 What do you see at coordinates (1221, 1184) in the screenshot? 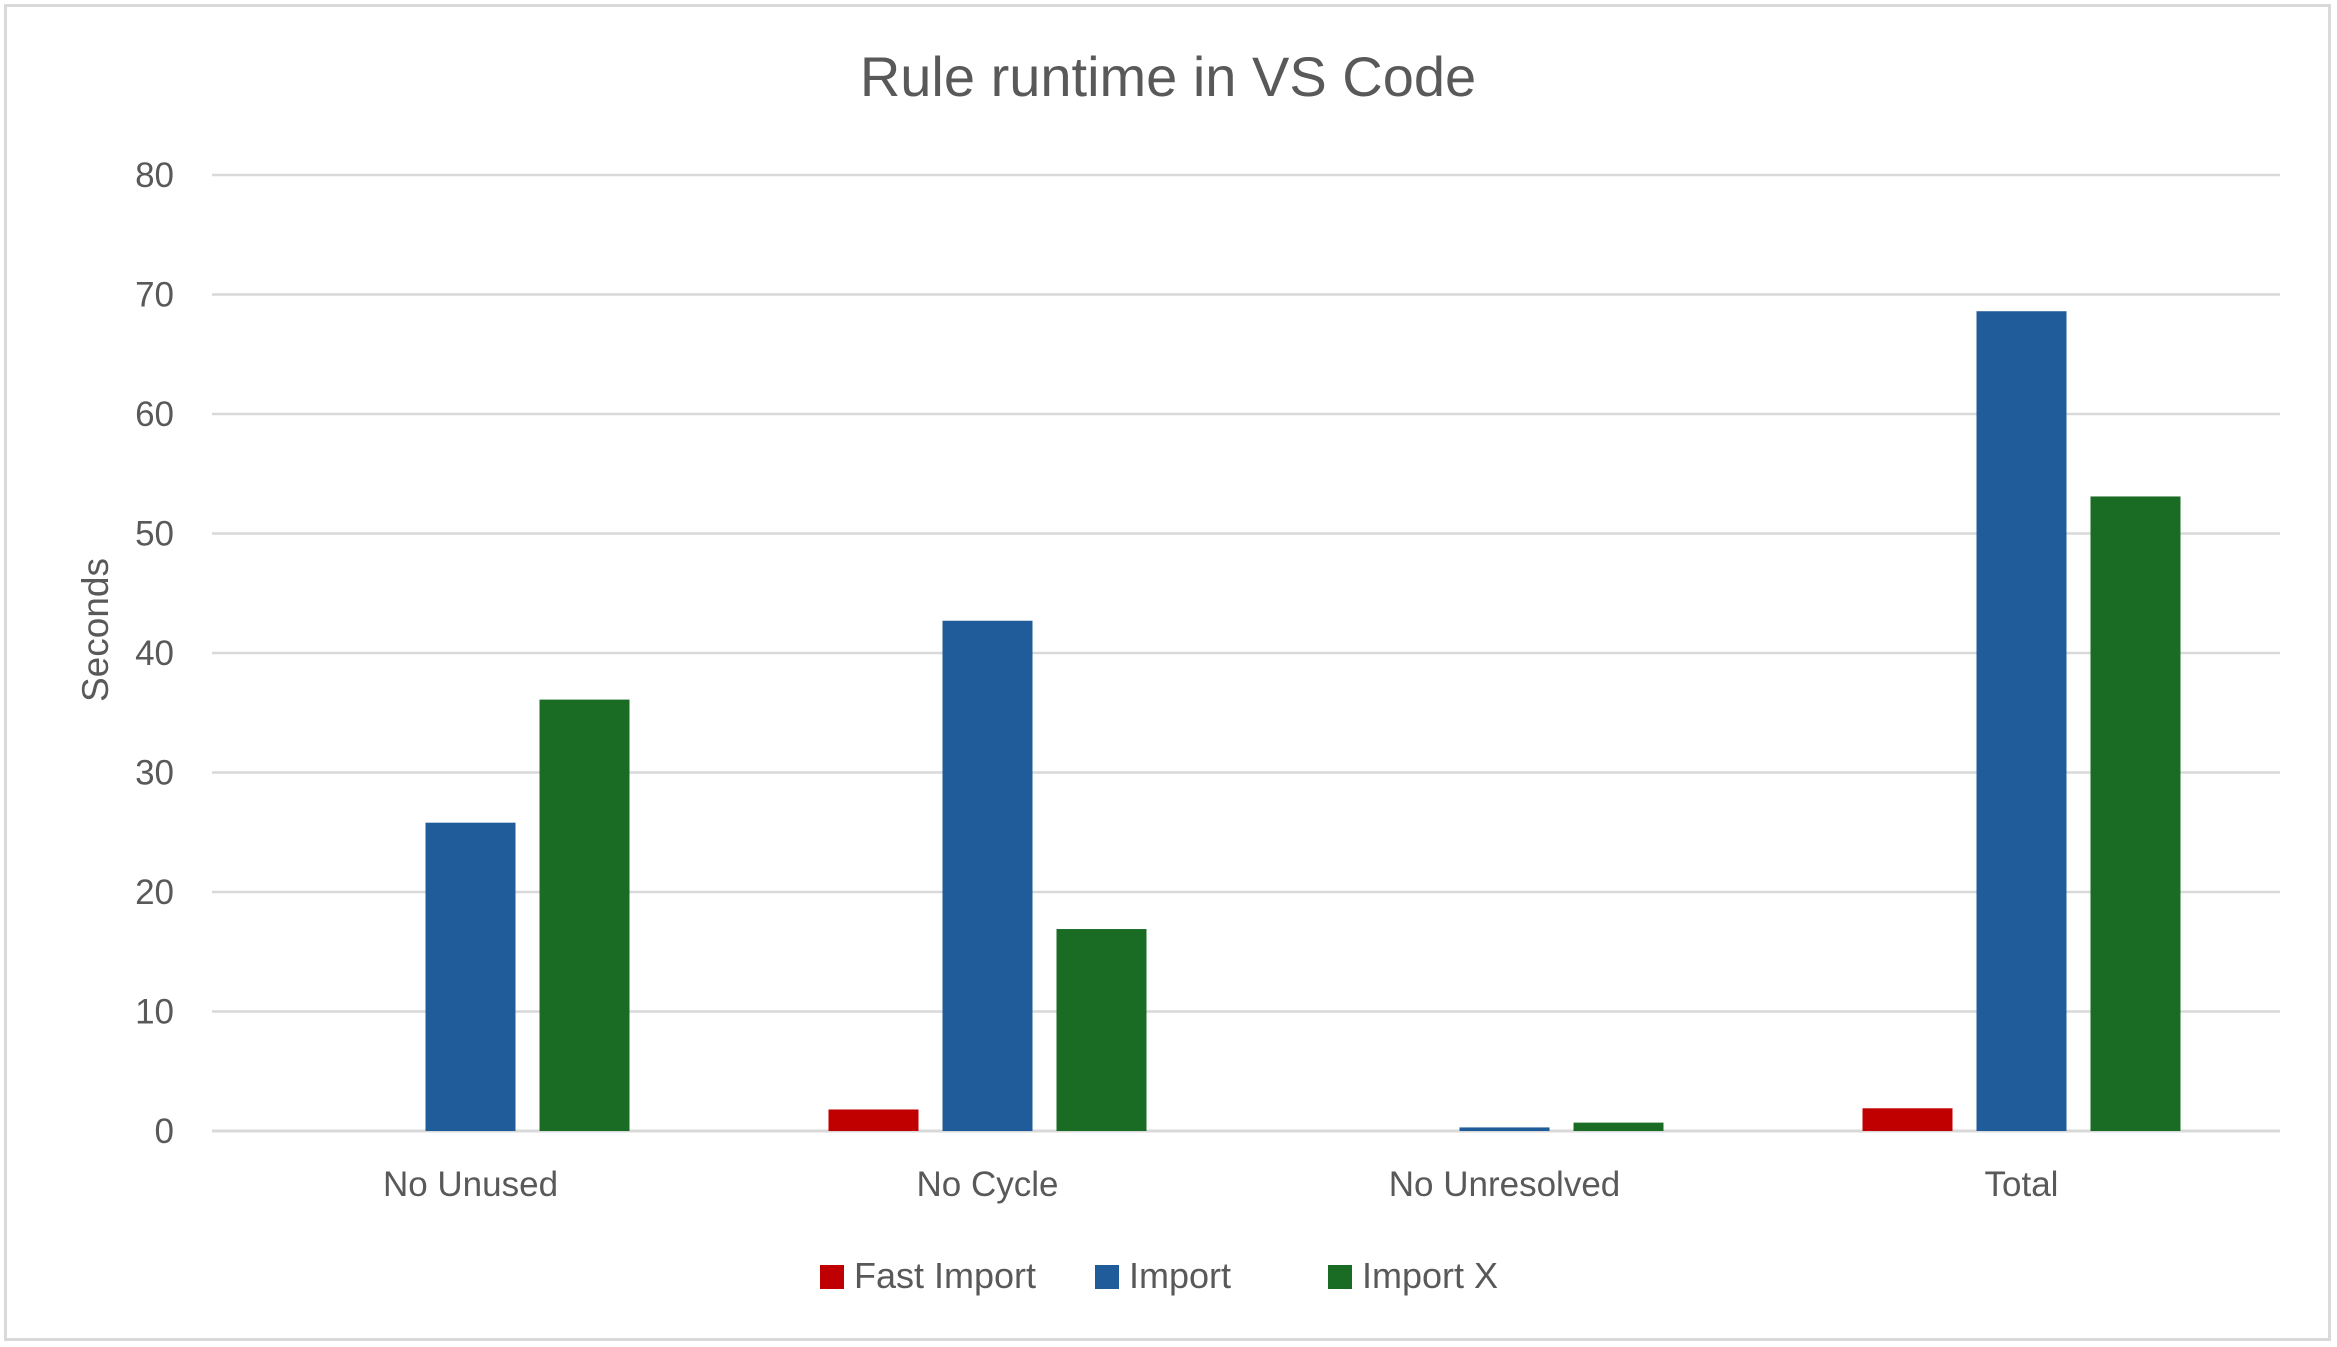
I see `x-tick-labels: No Unused No Cycle No Unresolved Total` at bounding box center [1221, 1184].